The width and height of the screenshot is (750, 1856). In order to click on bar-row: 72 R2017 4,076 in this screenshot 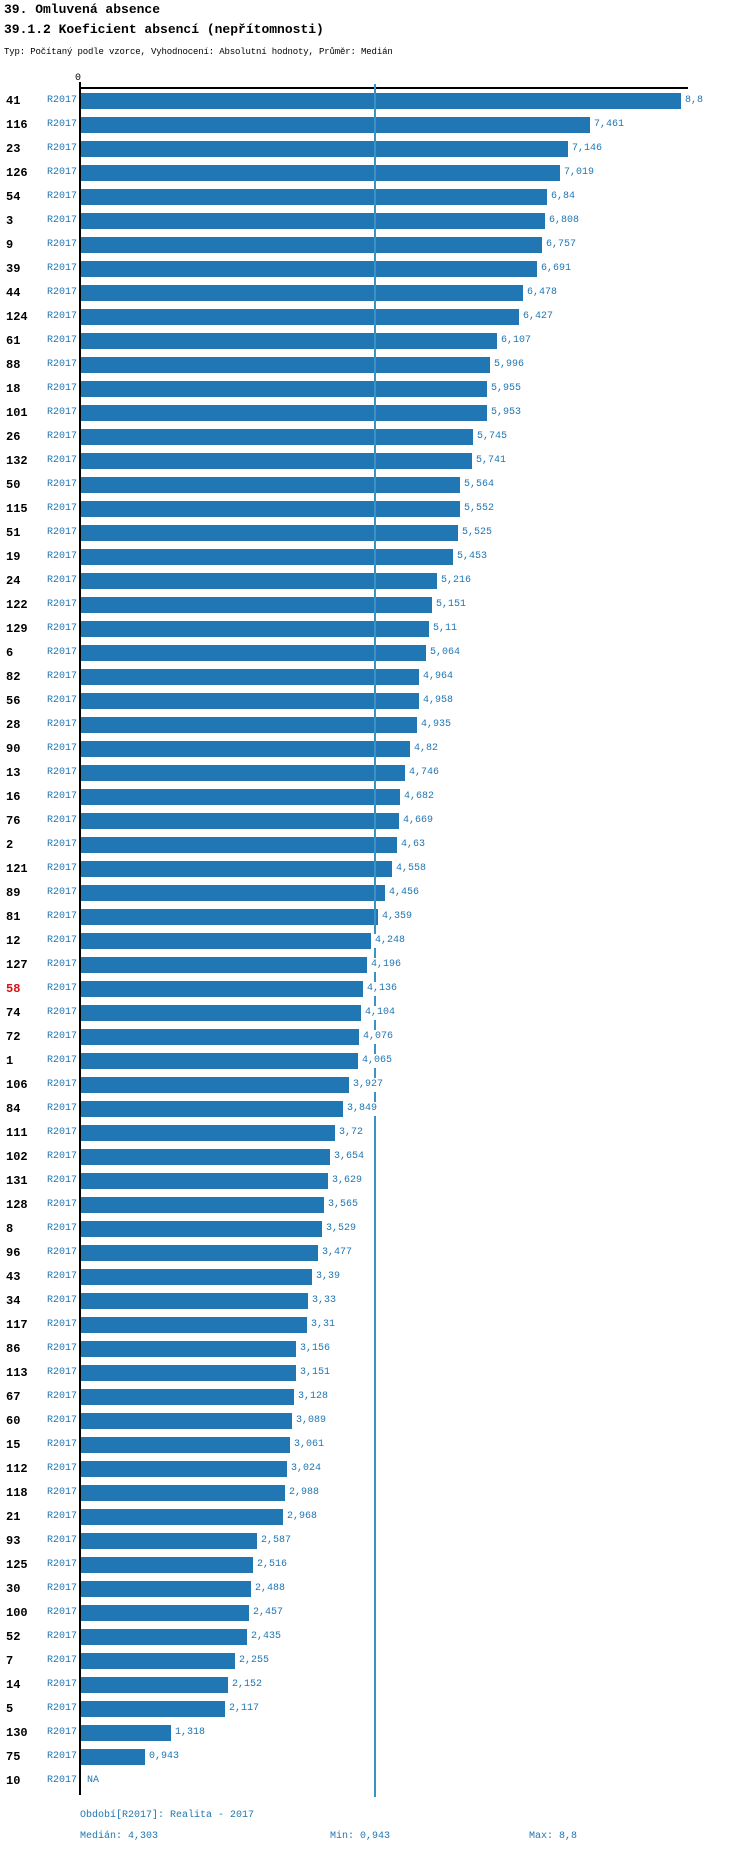, I will do `click(375, 1037)`.